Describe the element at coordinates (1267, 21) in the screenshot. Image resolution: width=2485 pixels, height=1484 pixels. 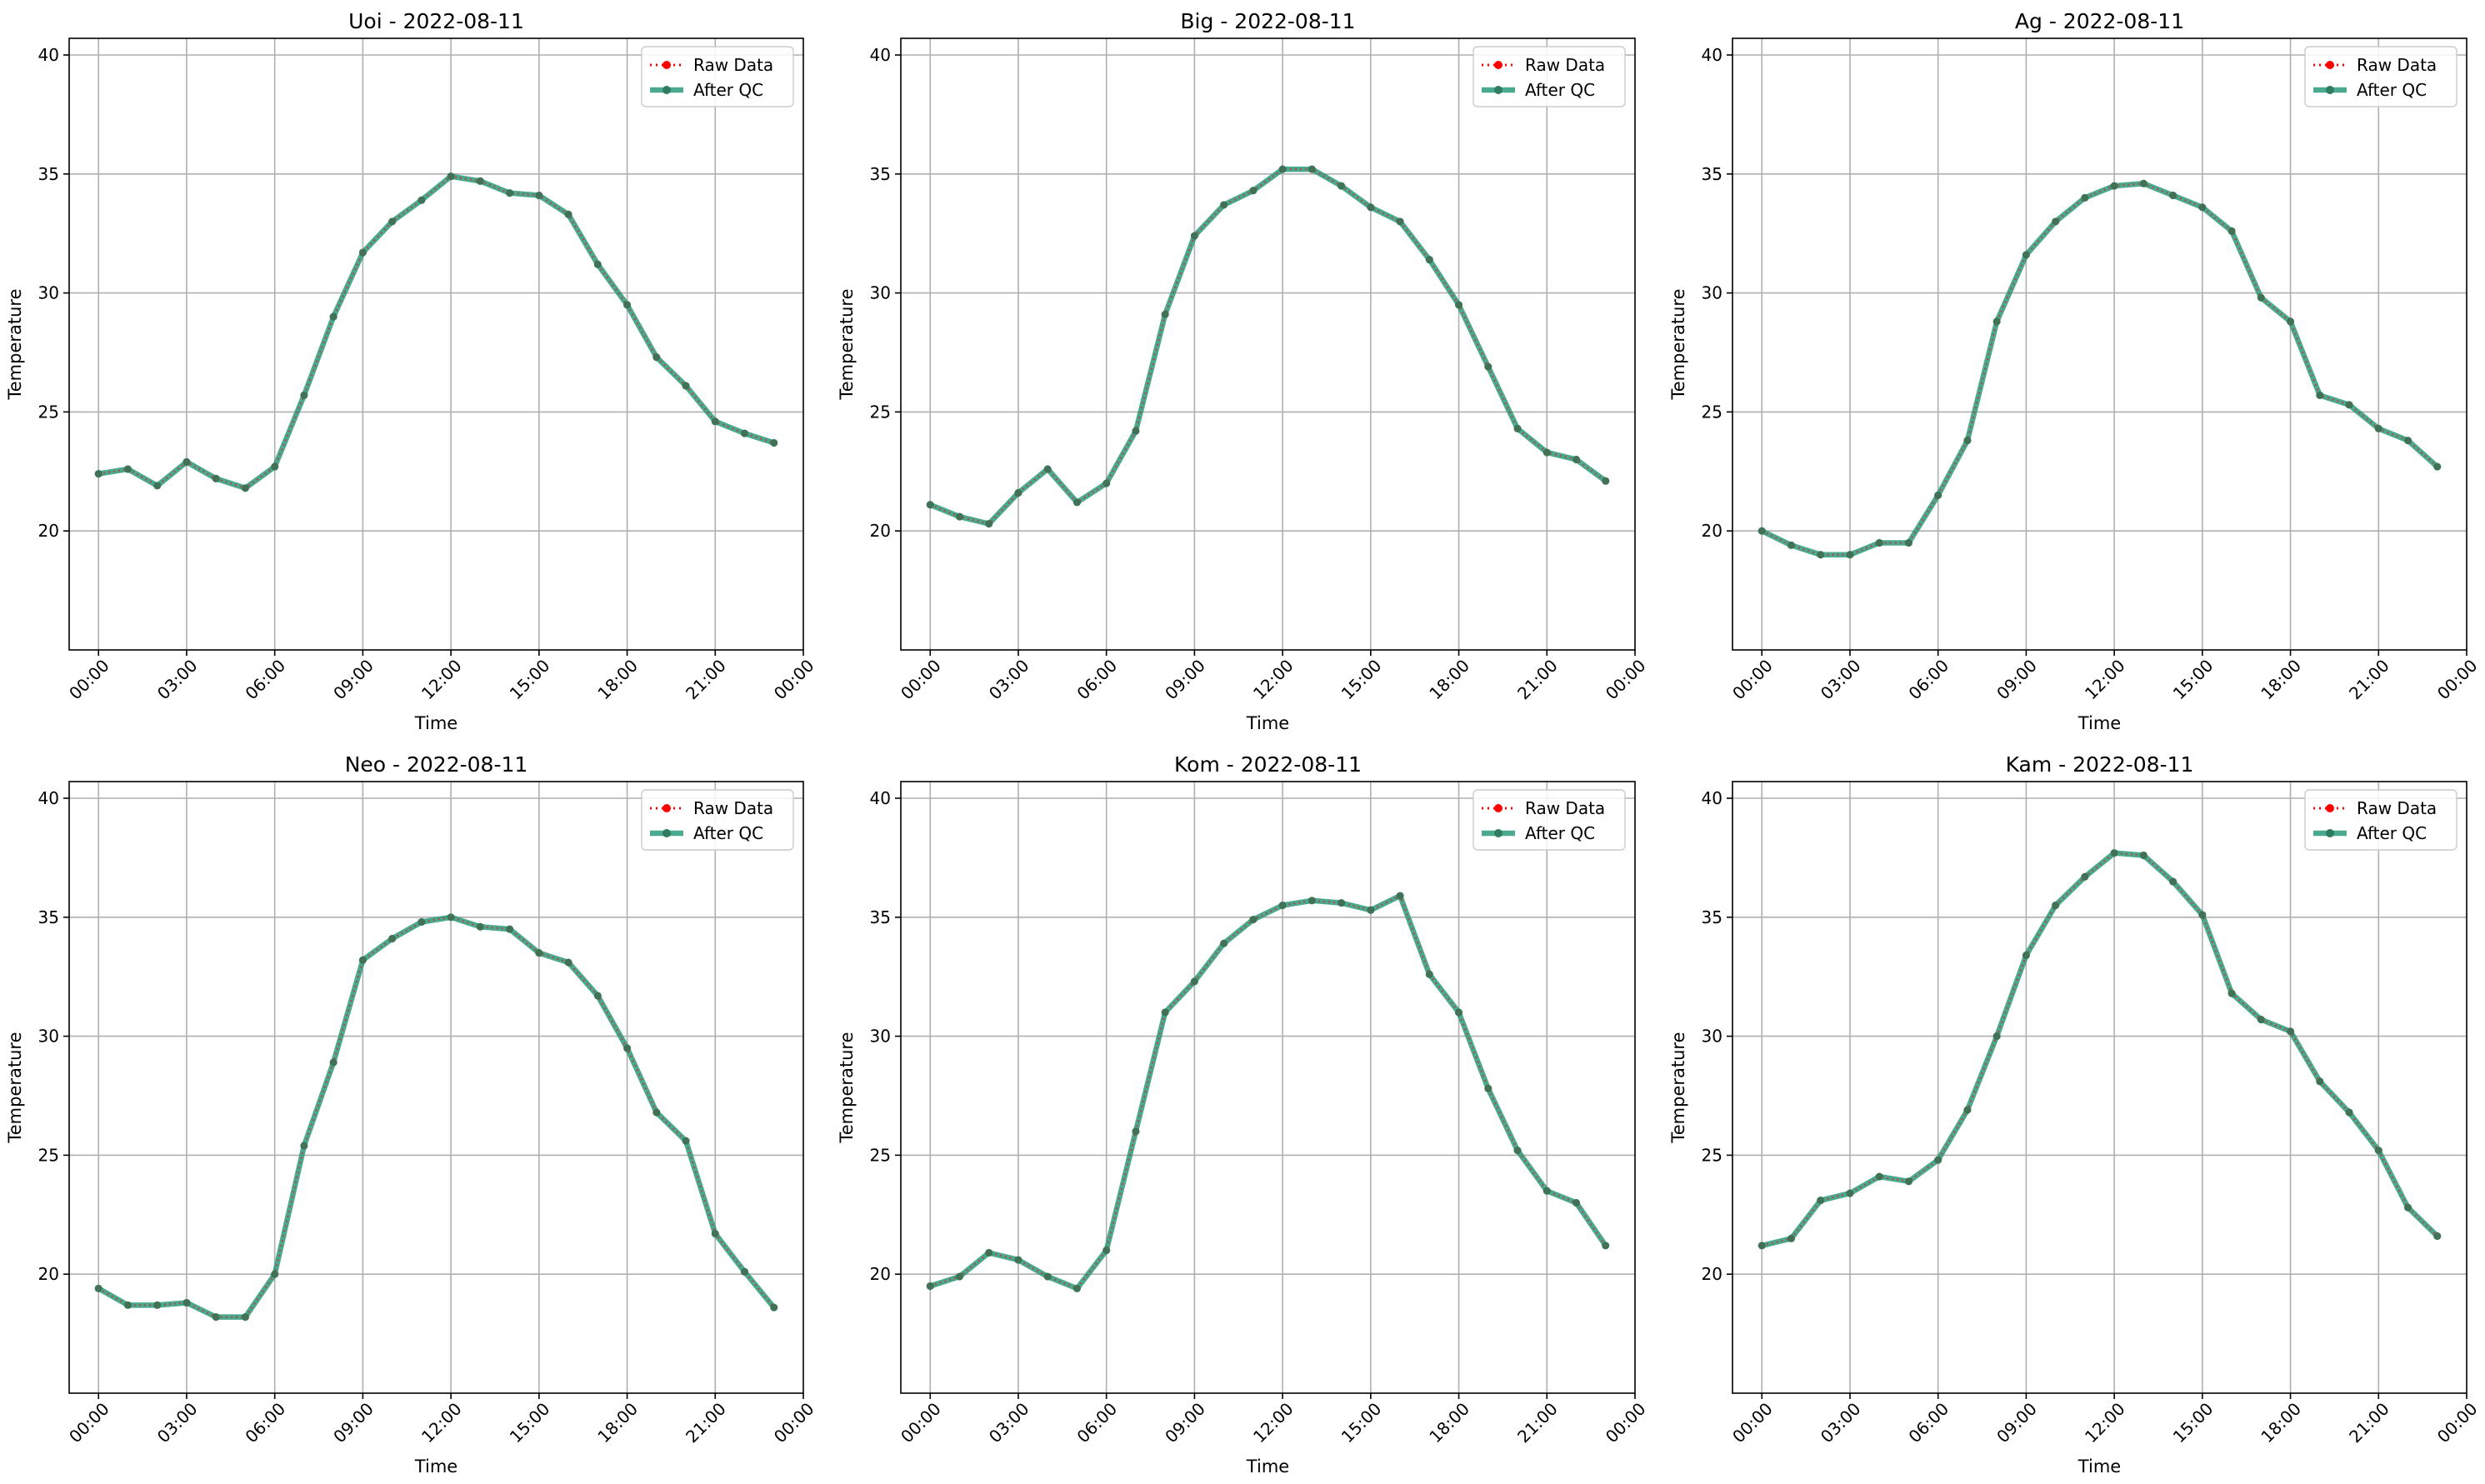
I see `subplot-title: Big - 2022-08-11` at that location.